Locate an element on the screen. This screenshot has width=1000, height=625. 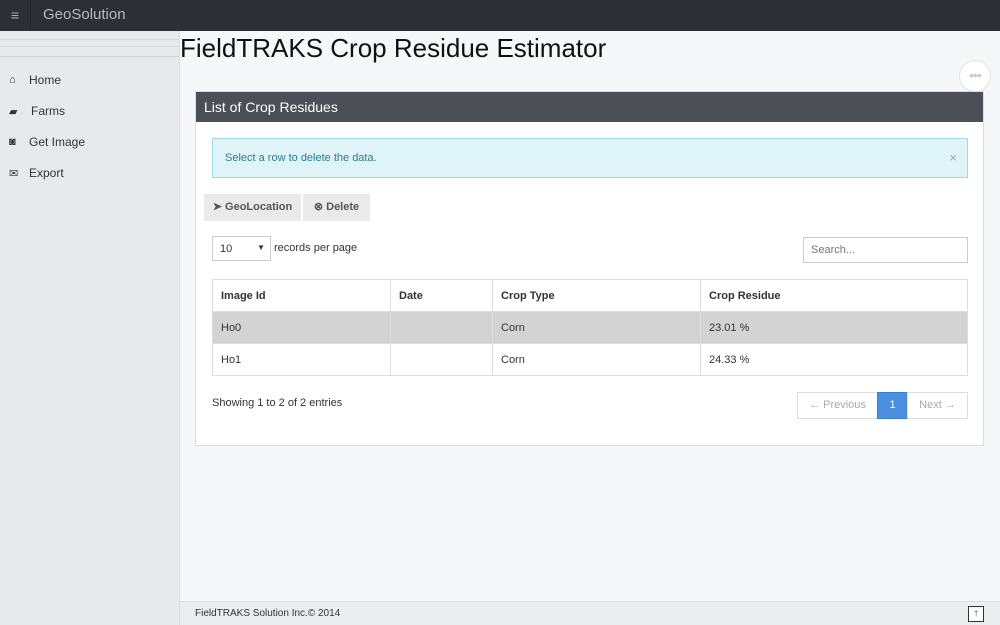
sidebar-item-label: Get Image is located at coordinates (57, 142).